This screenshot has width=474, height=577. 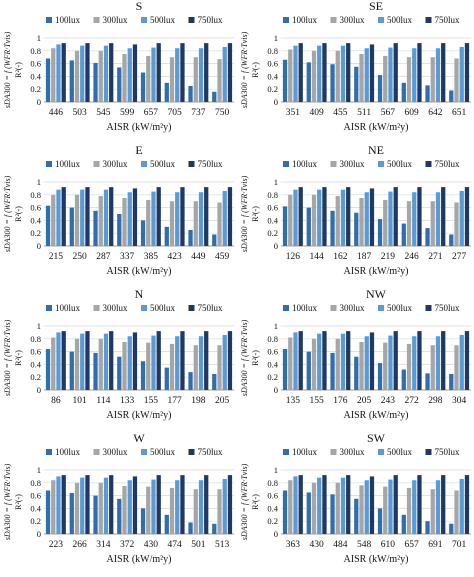 I want to click on x-tick-label: 126, so click(x=293, y=257).